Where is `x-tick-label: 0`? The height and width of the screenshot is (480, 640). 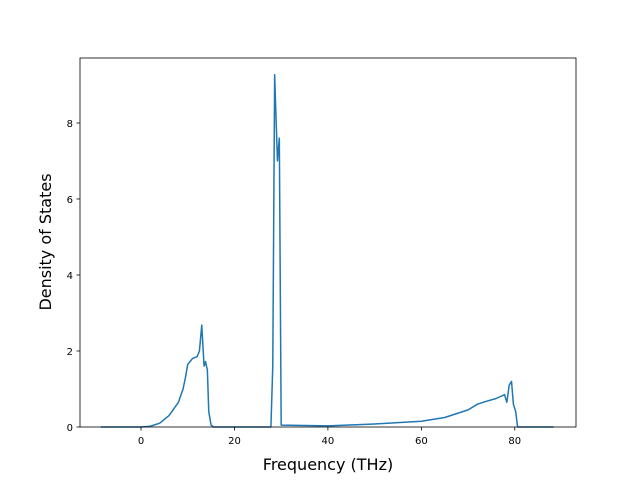 x-tick-label: 0 is located at coordinates (141, 441).